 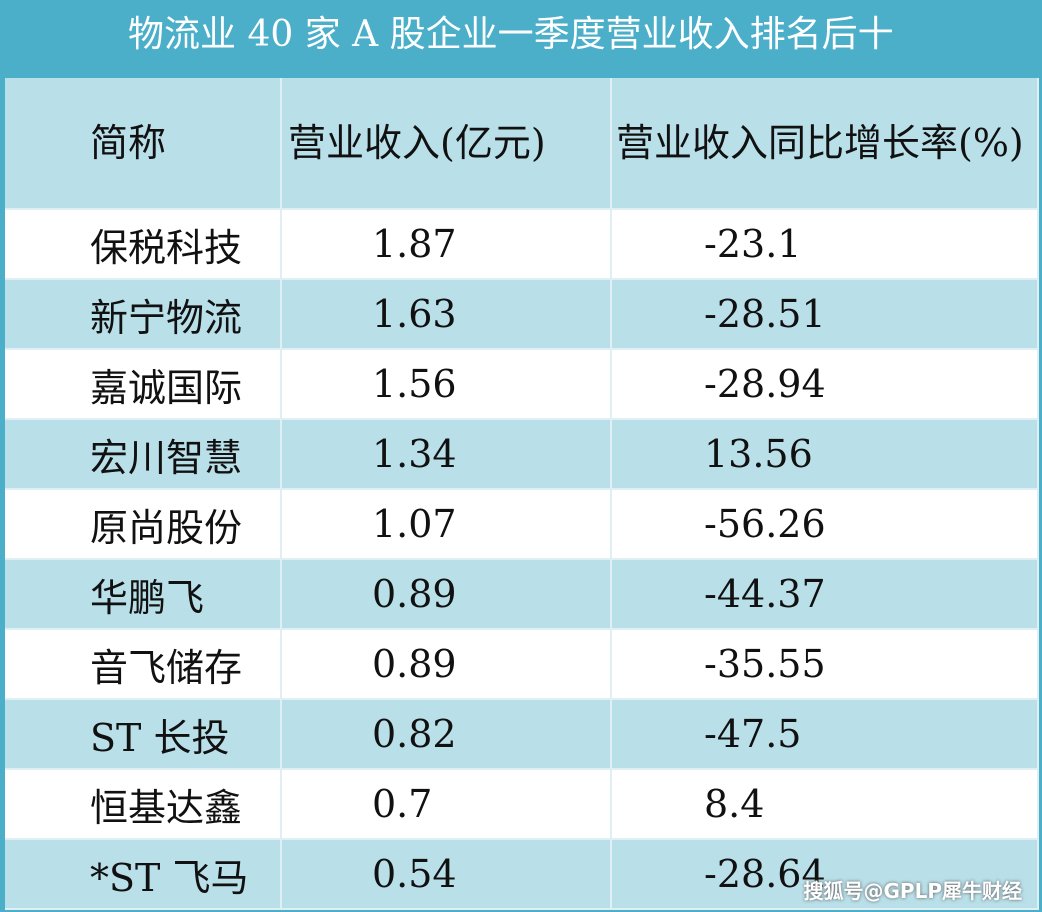 I want to click on table-cell: ST 长投, so click(x=143, y=735).